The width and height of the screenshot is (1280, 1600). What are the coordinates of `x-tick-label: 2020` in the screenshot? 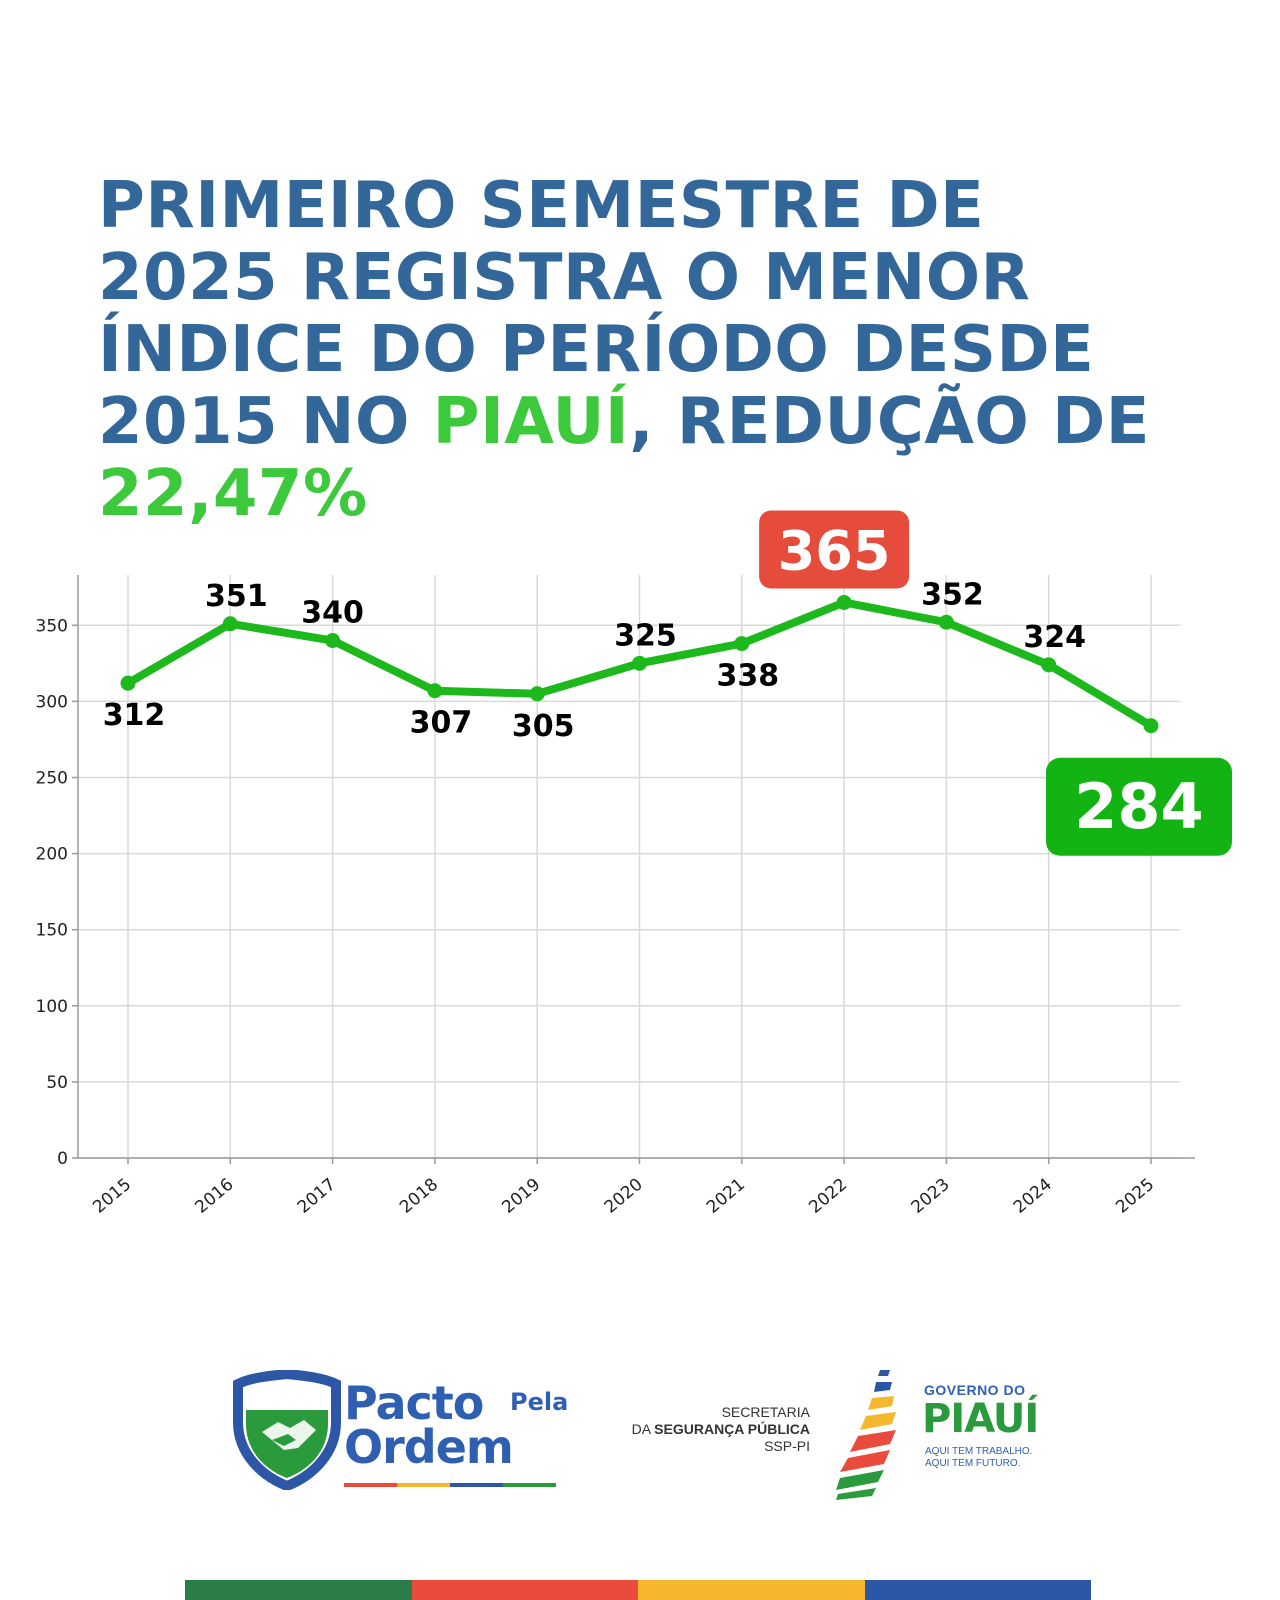 It's located at (624, 1196).